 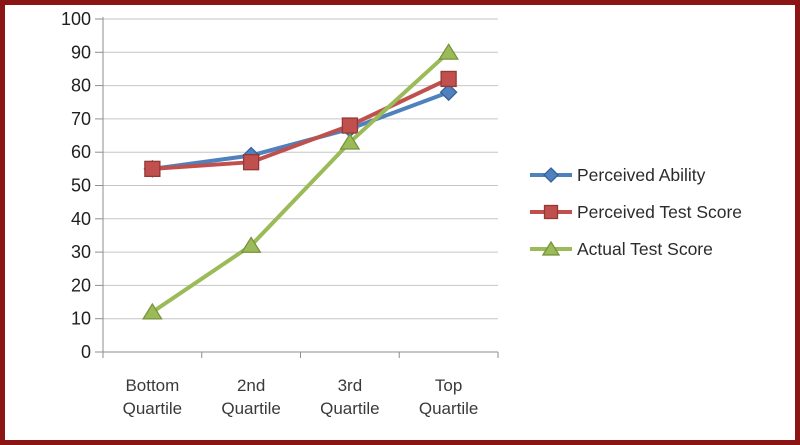 What do you see at coordinates (81, 152) in the screenshot?
I see `y-axis-tick-label: 60` at bounding box center [81, 152].